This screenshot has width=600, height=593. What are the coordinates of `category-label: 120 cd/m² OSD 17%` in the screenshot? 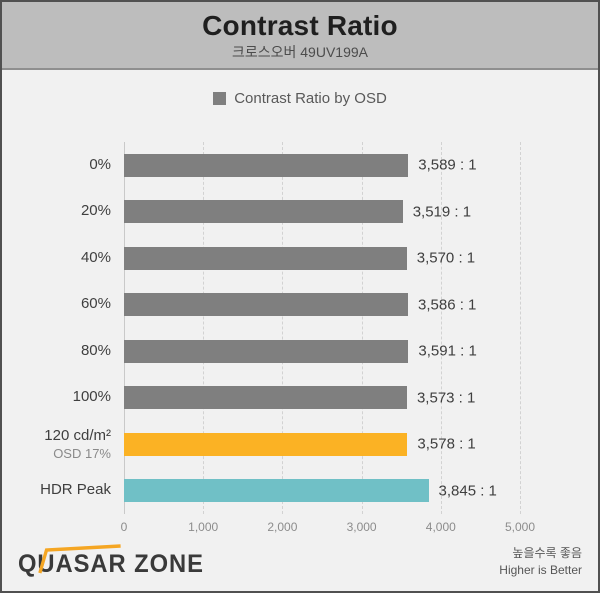 It's located at (63, 444).